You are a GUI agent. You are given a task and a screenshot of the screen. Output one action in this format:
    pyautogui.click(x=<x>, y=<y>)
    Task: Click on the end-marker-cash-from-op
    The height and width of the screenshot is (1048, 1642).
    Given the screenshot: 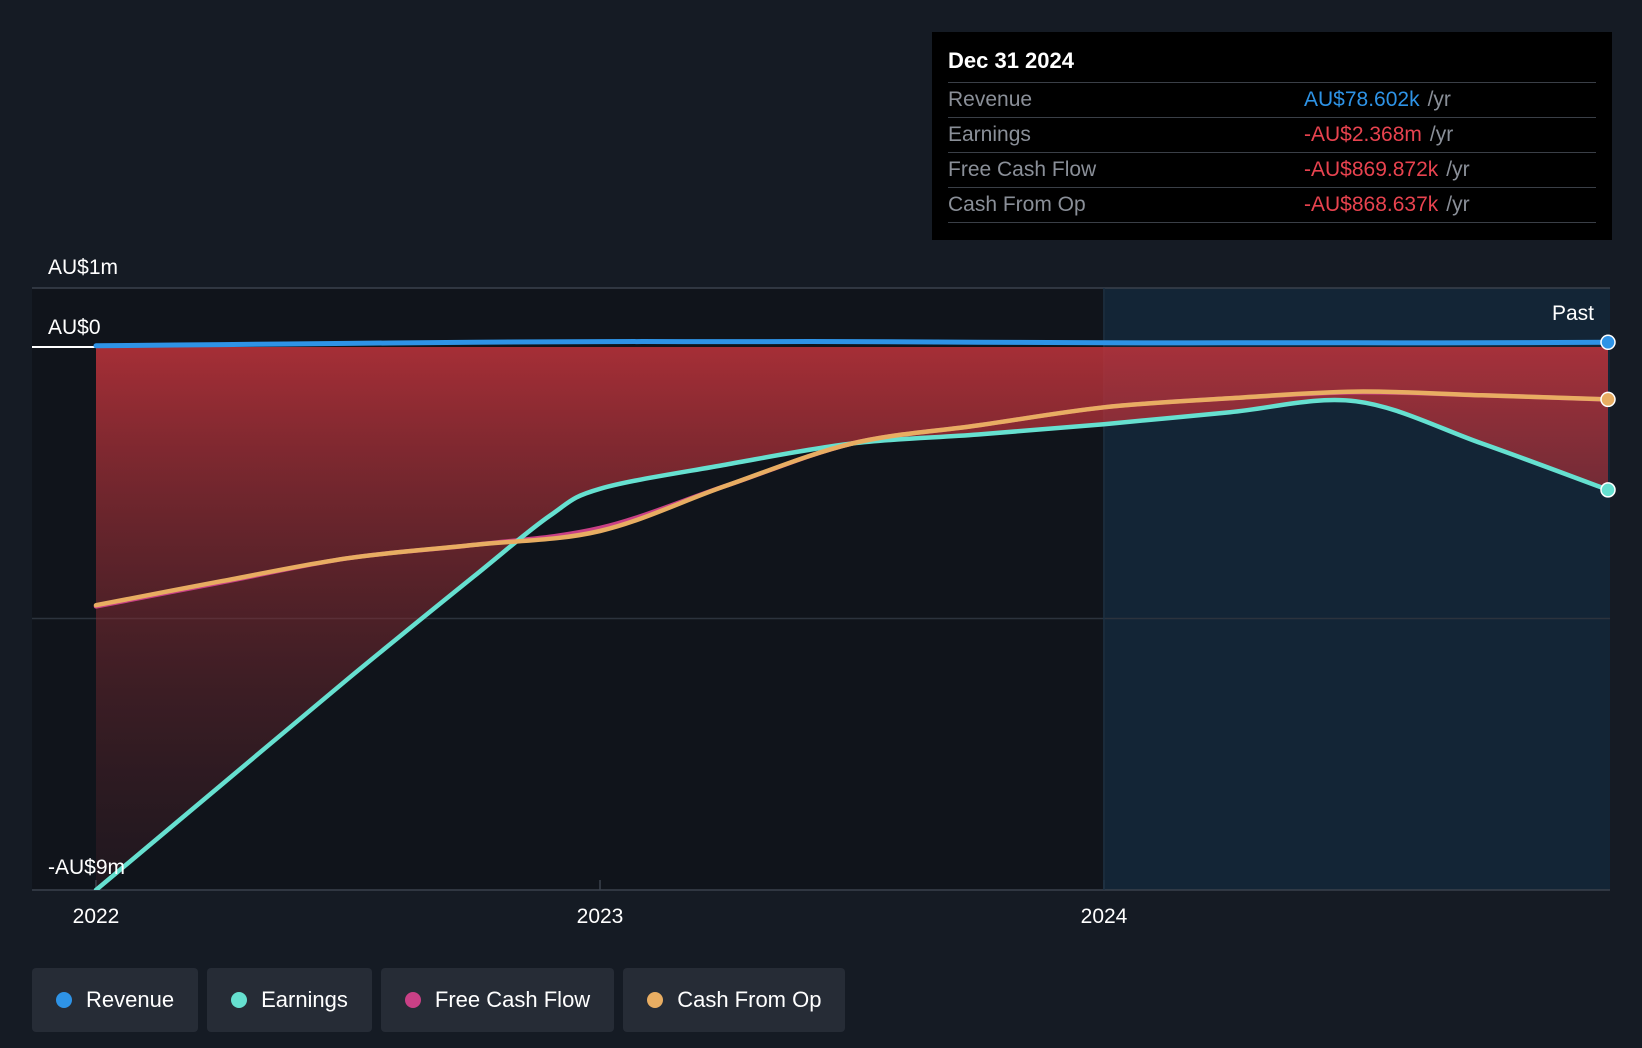 What is the action you would take?
    pyautogui.click(x=1608, y=399)
    